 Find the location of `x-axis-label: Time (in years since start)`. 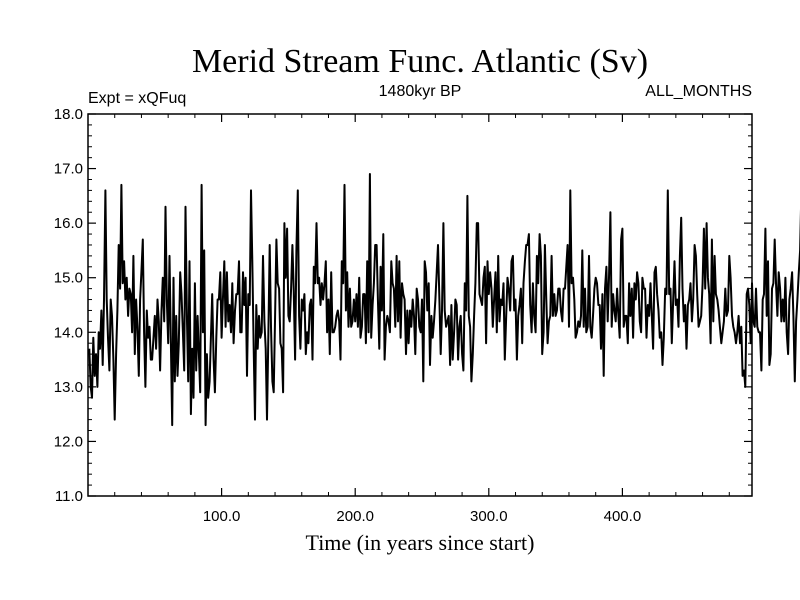

x-axis-label: Time (in years since start) is located at coordinates (420, 542).